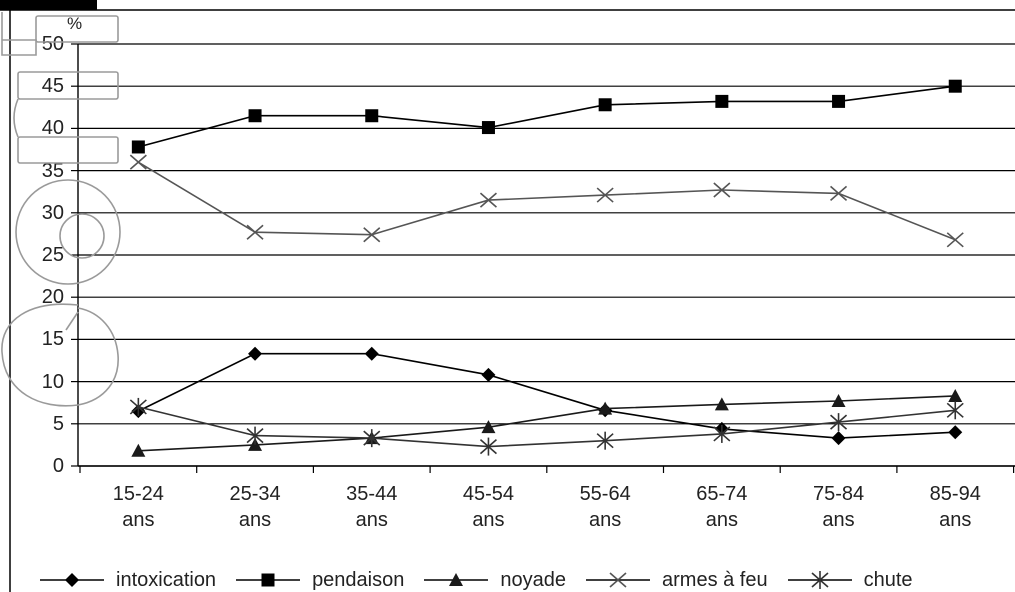 The height and width of the screenshot is (592, 1015). What do you see at coordinates (372, 507) in the screenshot?
I see `x-category-label: 35-44 ans` at bounding box center [372, 507].